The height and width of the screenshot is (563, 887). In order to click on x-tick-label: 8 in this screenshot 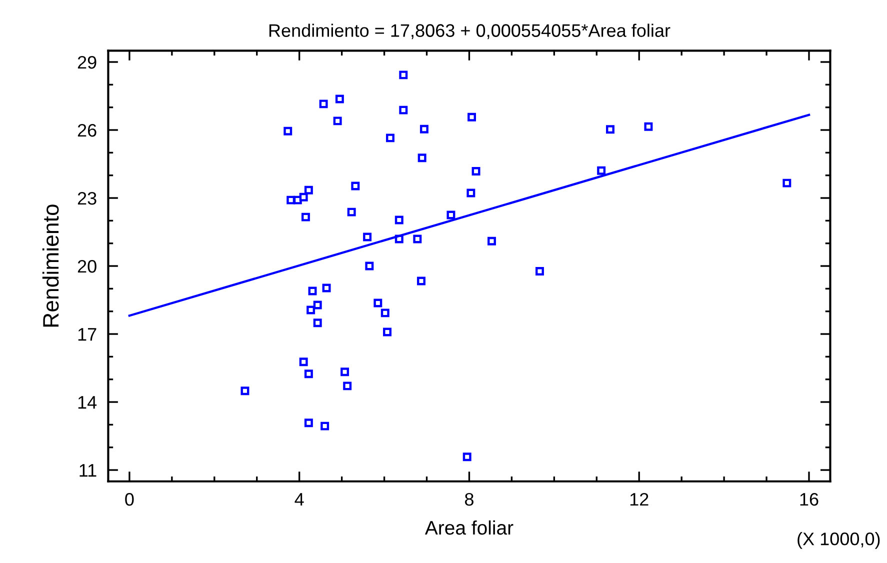, I will do `click(469, 499)`.